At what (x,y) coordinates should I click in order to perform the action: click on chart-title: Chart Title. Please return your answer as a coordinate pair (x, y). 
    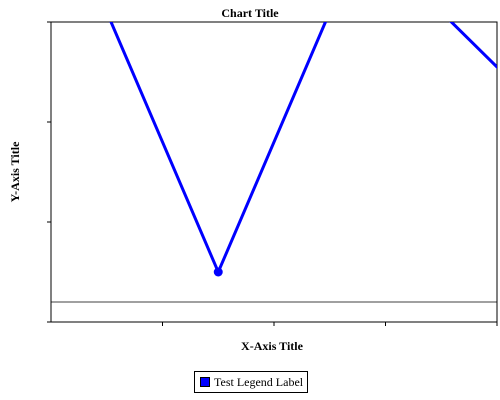
    Looking at the image, I should click on (250, 13).